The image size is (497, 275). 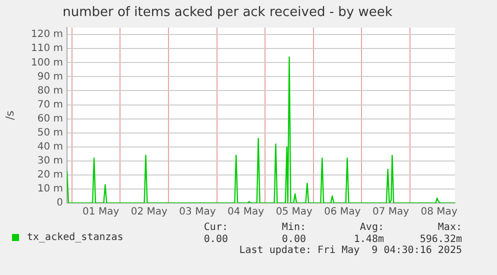 I want to click on text: 596.32m, so click(x=440, y=239).